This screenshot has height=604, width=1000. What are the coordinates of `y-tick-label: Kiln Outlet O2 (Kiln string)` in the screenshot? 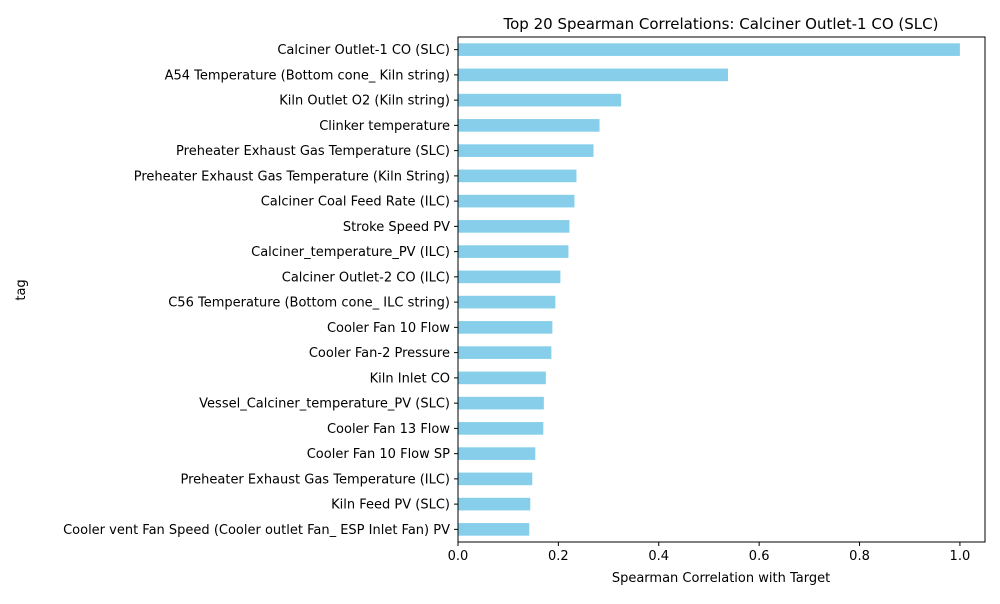 It's located at (364, 101).